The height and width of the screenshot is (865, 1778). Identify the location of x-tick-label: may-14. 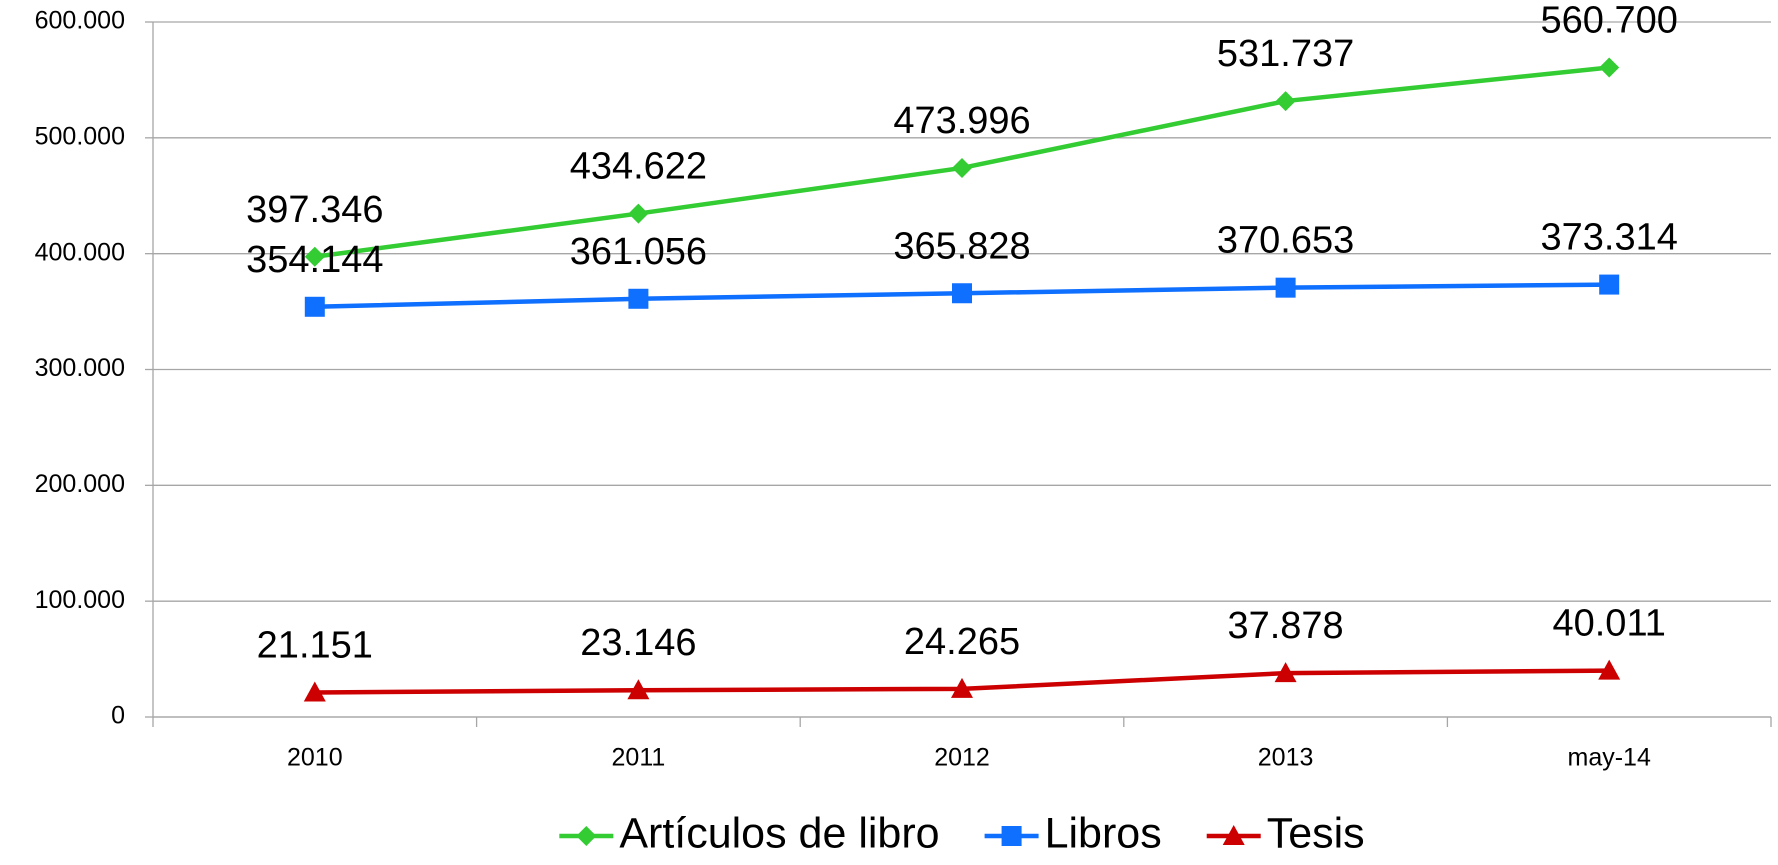
(1609, 758).